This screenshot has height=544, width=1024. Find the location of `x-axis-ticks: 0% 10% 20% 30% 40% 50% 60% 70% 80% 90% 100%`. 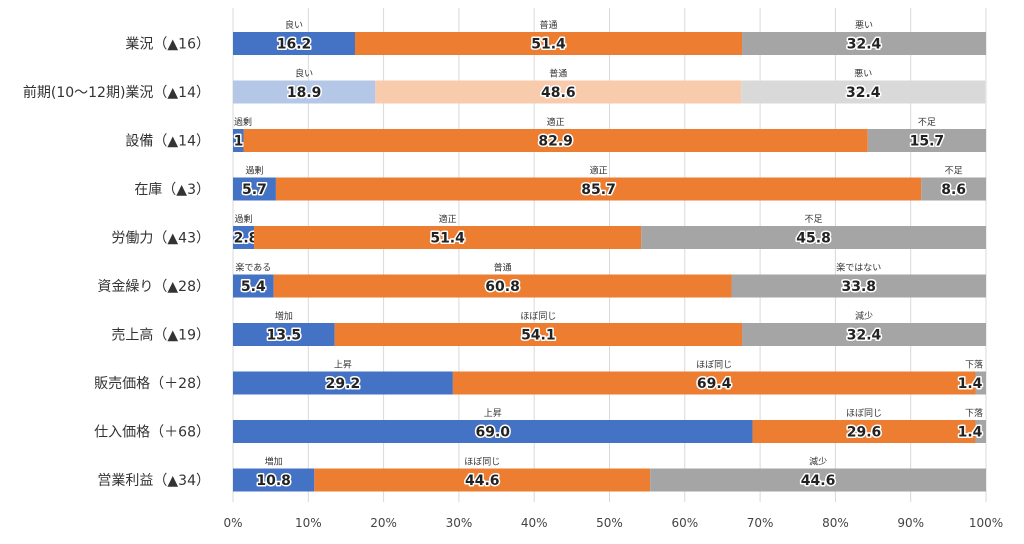

x-axis-ticks: 0% 10% 20% 30% 40% 50% 60% 70% 80% 90% 100% is located at coordinates (613, 523).